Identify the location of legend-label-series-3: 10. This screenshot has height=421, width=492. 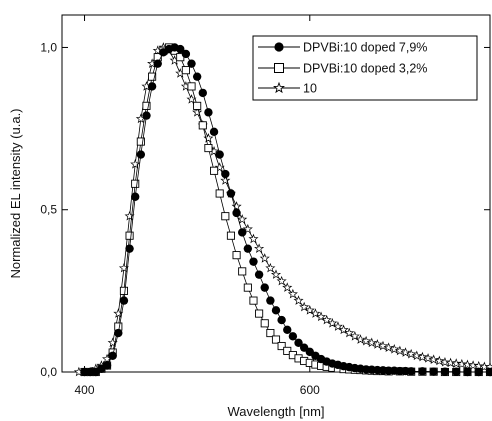
(310, 89).